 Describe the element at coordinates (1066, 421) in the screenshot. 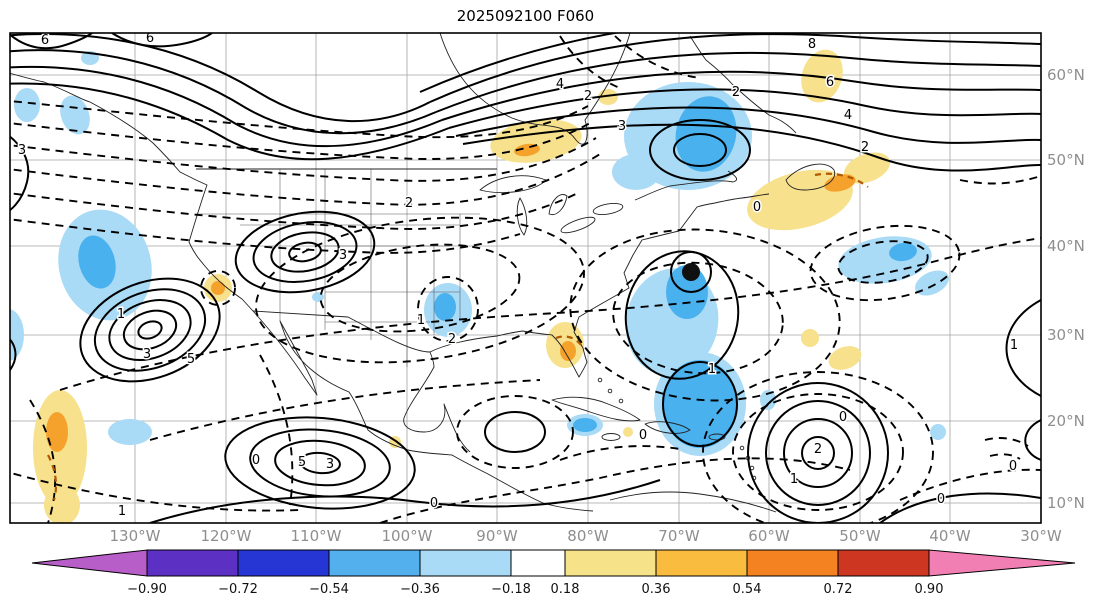

I see `lat-label: 20°N` at that location.